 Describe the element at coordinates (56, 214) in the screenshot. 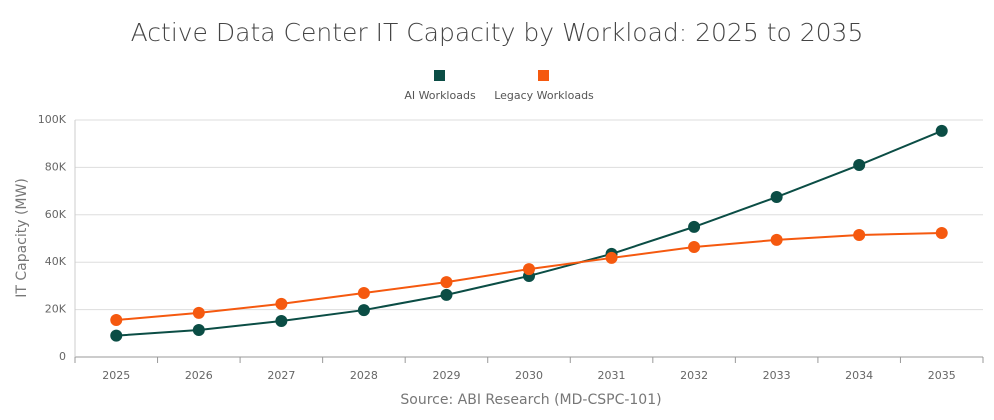

I see `y-tick-label: 60K` at that location.